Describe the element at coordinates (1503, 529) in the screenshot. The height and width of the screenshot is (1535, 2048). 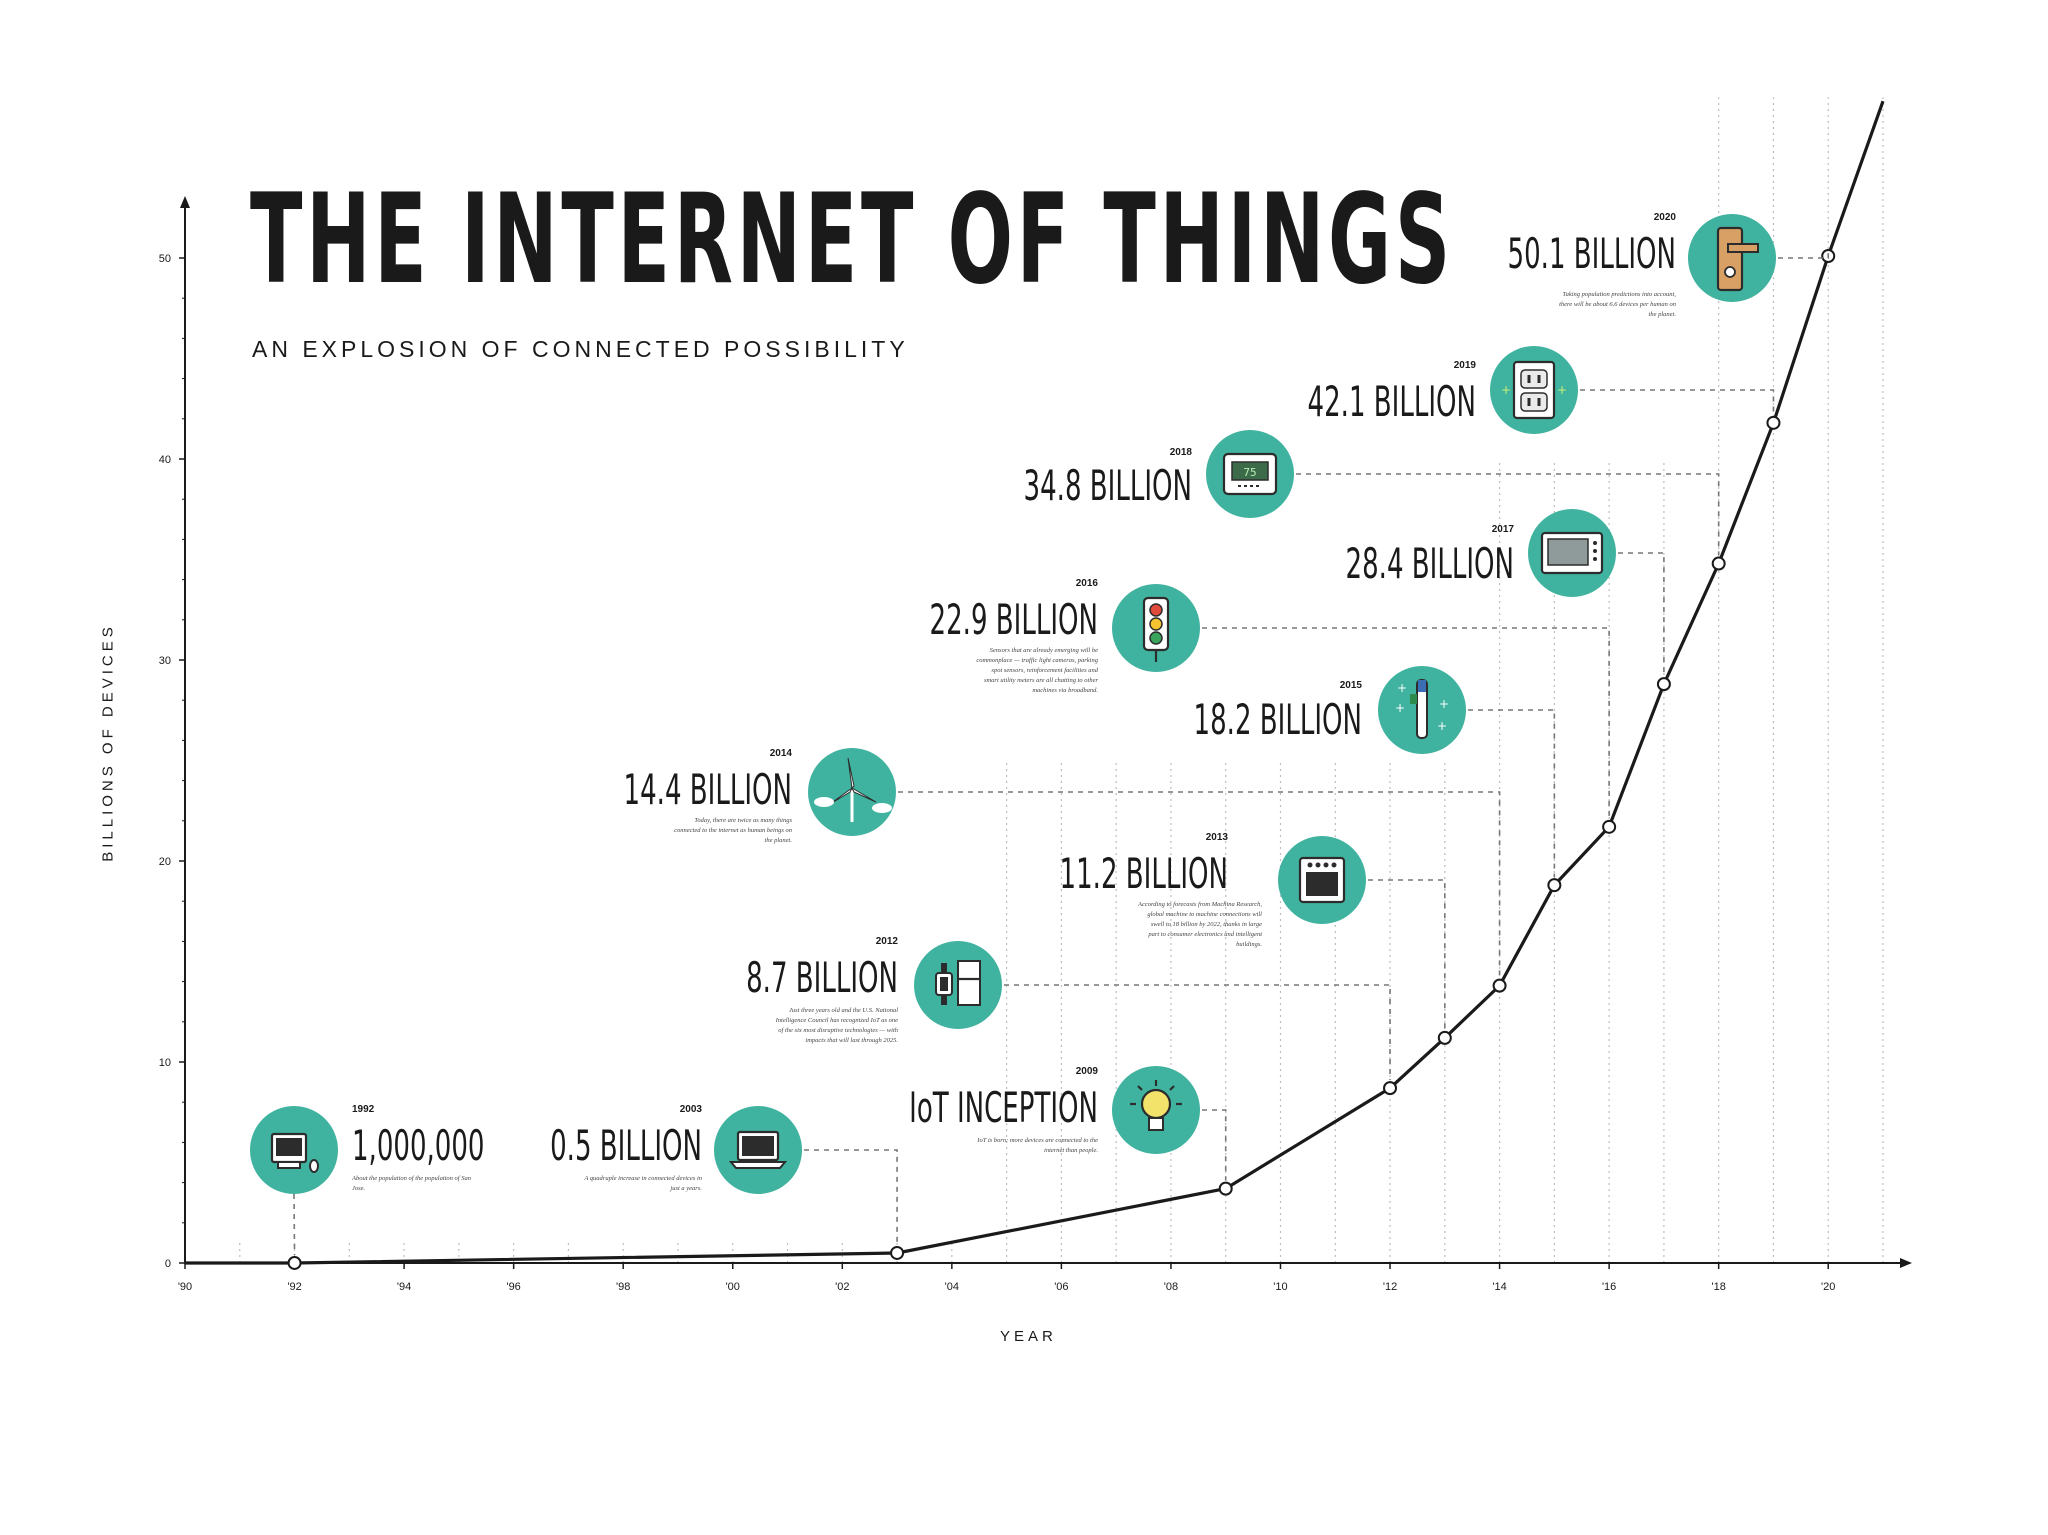
I see `annotation-year: 2017` at that location.